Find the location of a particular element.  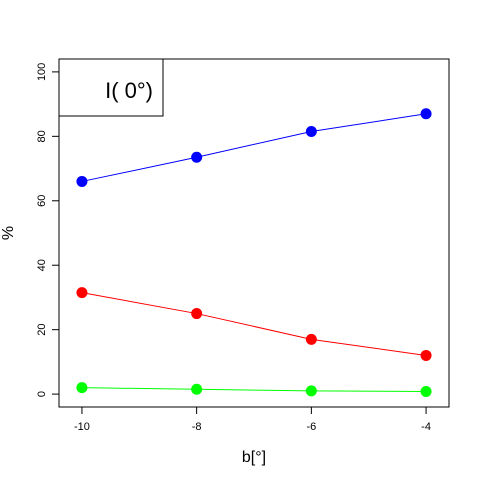

y-tick-label: 100 is located at coordinates (42, 72).